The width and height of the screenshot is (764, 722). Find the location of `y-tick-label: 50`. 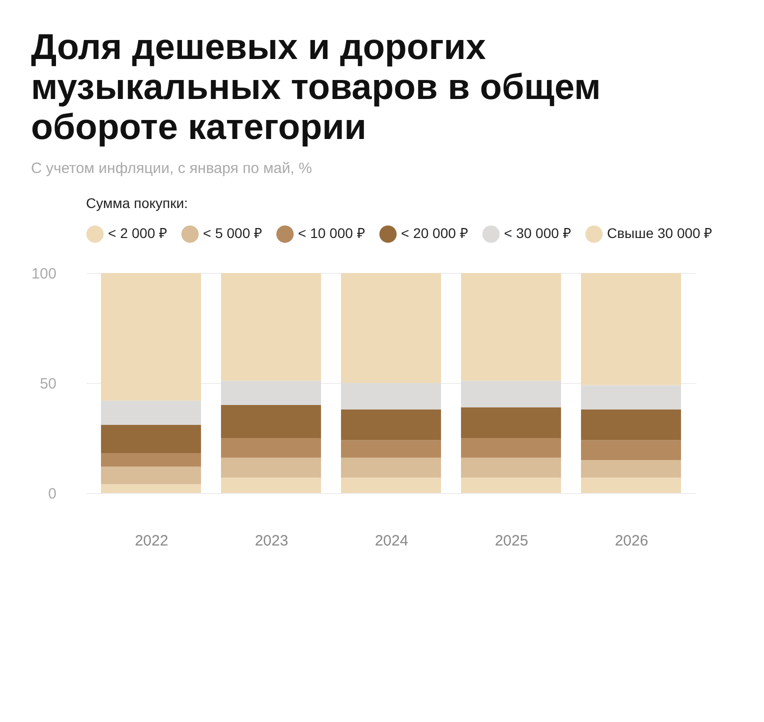

y-tick-label: 50 is located at coordinates (48, 384).